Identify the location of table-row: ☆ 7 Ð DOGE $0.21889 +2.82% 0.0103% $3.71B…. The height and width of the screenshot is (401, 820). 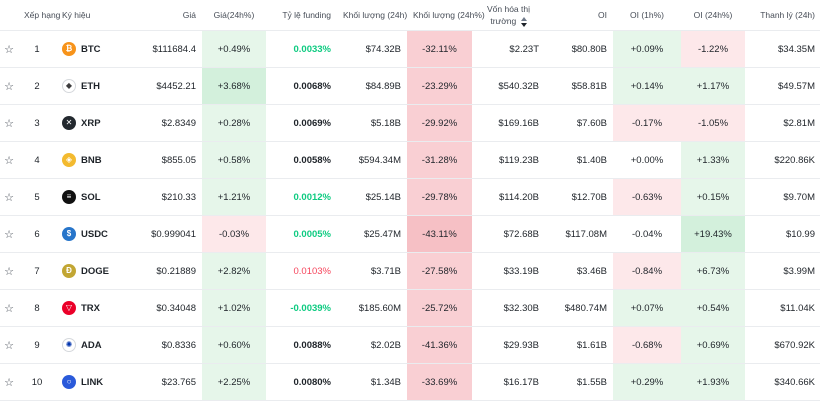
(410, 271).